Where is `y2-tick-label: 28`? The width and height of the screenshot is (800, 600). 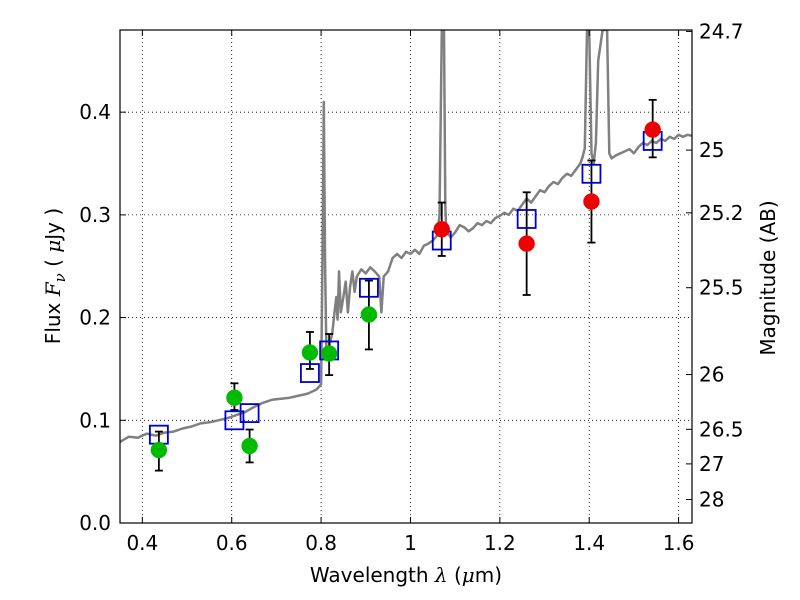 y2-tick-label: 28 is located at coordinates (711, 499).